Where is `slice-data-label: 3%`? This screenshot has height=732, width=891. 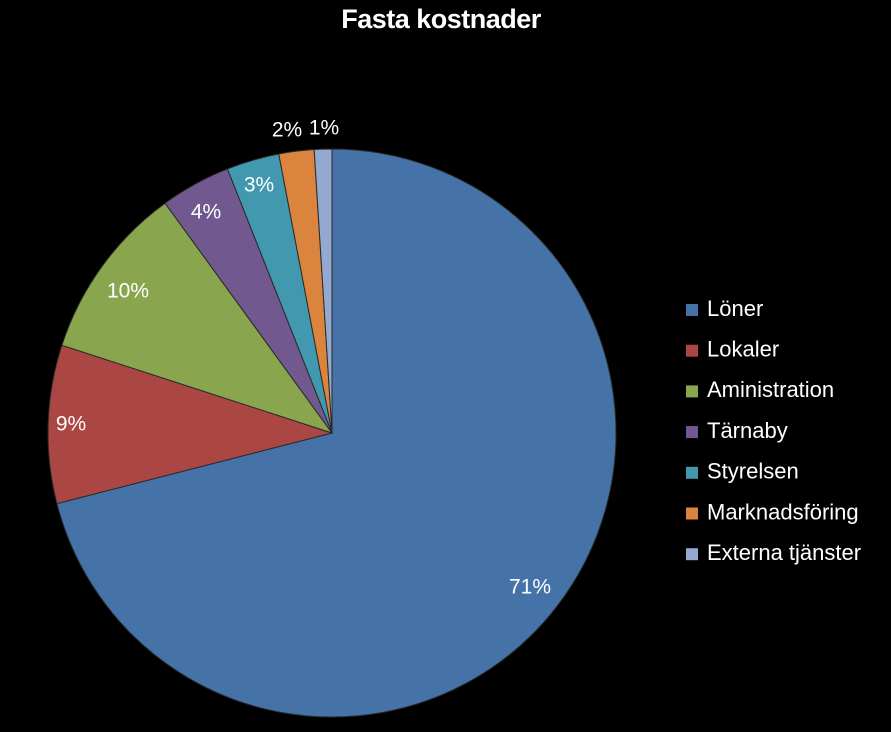 slice-data-label: 3% is located at coordinates (259, 185).